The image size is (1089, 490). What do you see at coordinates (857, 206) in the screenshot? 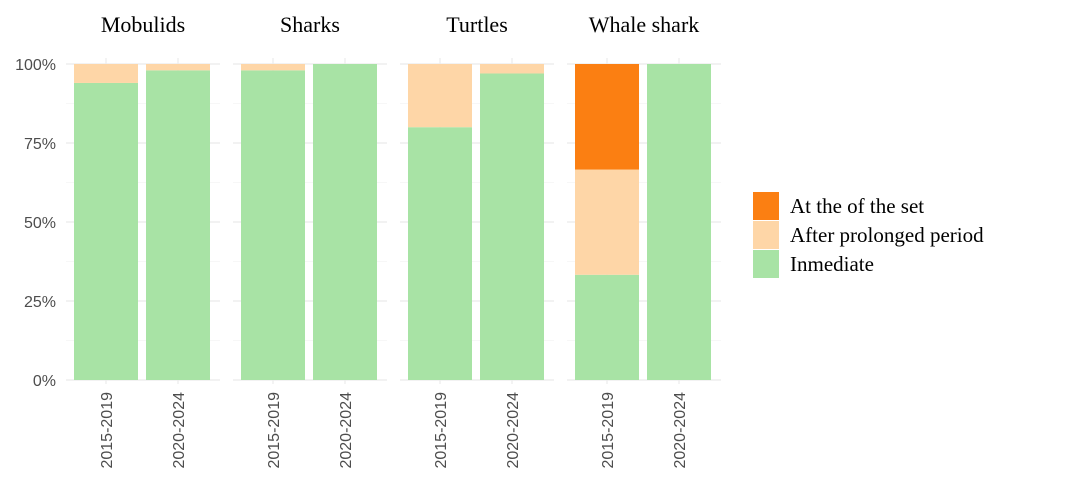
I see `legend-label: At the of the set` at bounding box center [857, 206].